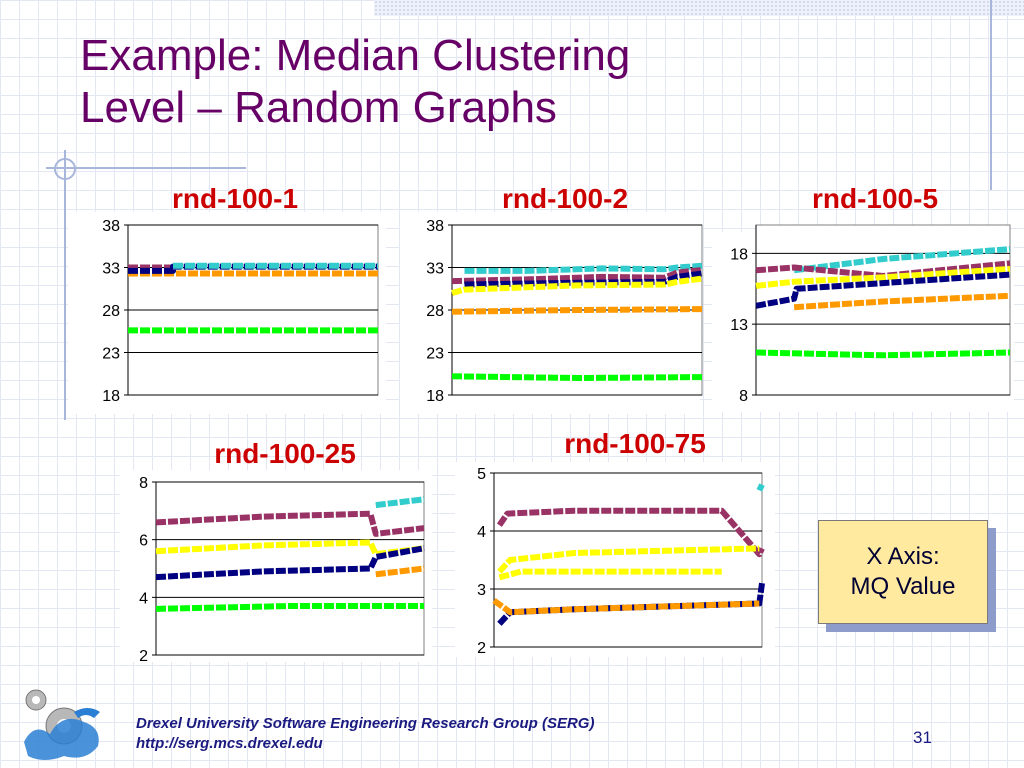  What do you see at coordinates (229, 743) in the screenshot?
I see `footer-url: http://serg.mcs.drexel.edu` at bounding box center [229, 743].